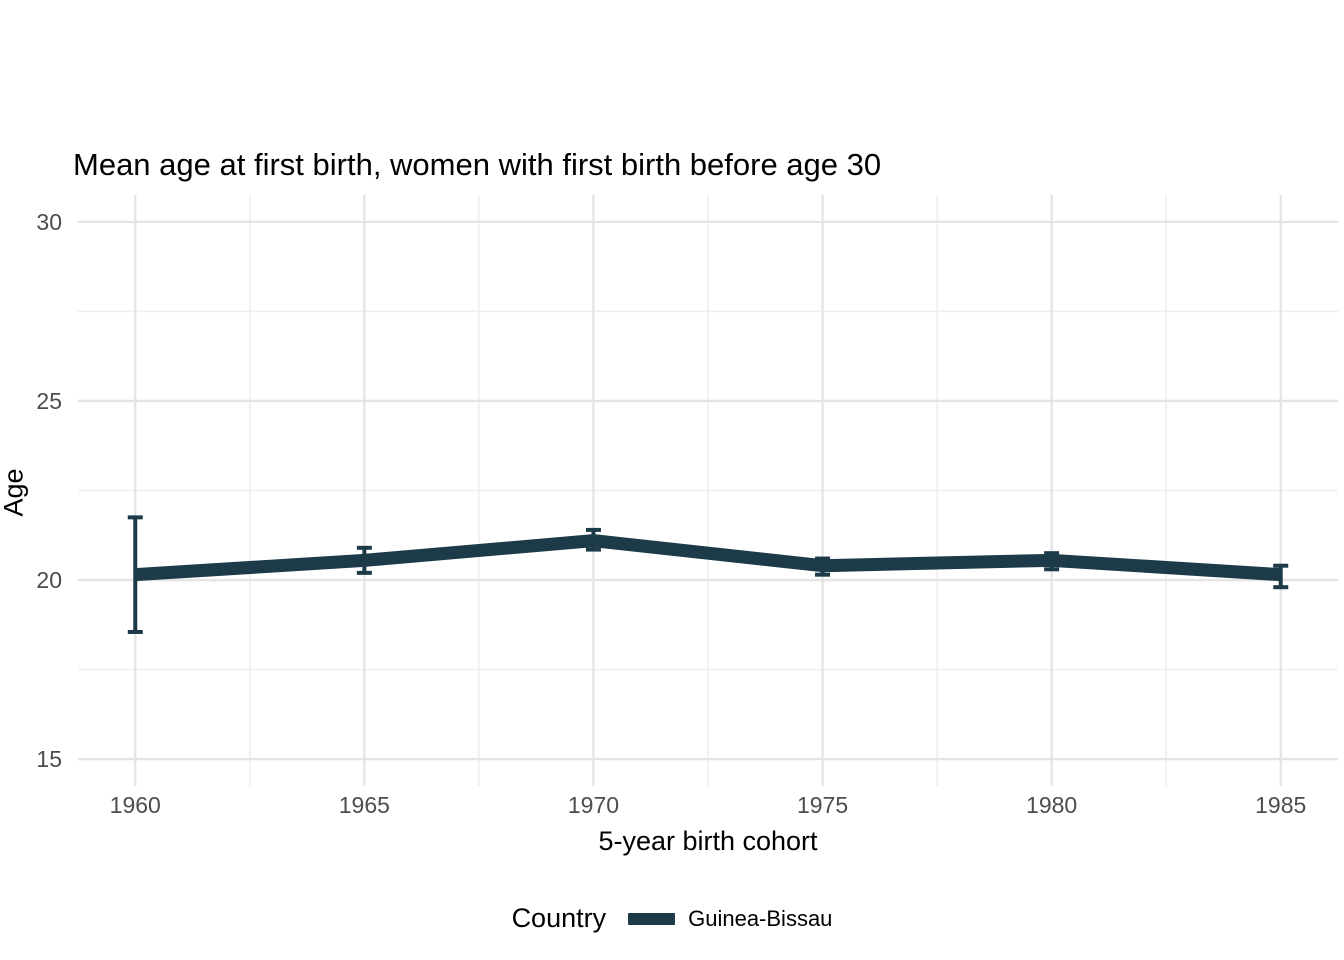 Image resolution: width=1344 pixels, height=960 pixels. Describe the element at coordinates (652, 918) in the screenshot. I see `legend-key-line` at that location.